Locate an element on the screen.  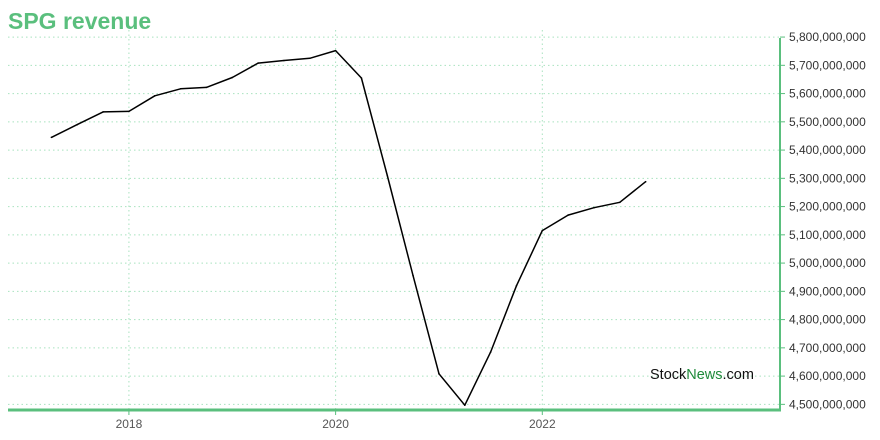
x-tick-label: 2018 is located at coordinates (129, 424).